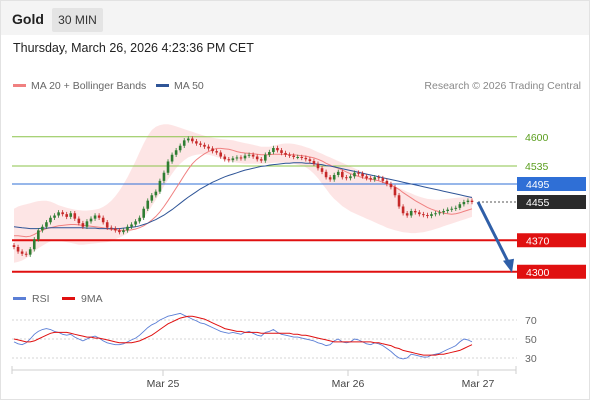 The height and width of the screenshot is (400, 590). What do you see at coordinates (19, 85) in the screenshot?
I see `ma20-swatch` at bounding box center [19, 85].